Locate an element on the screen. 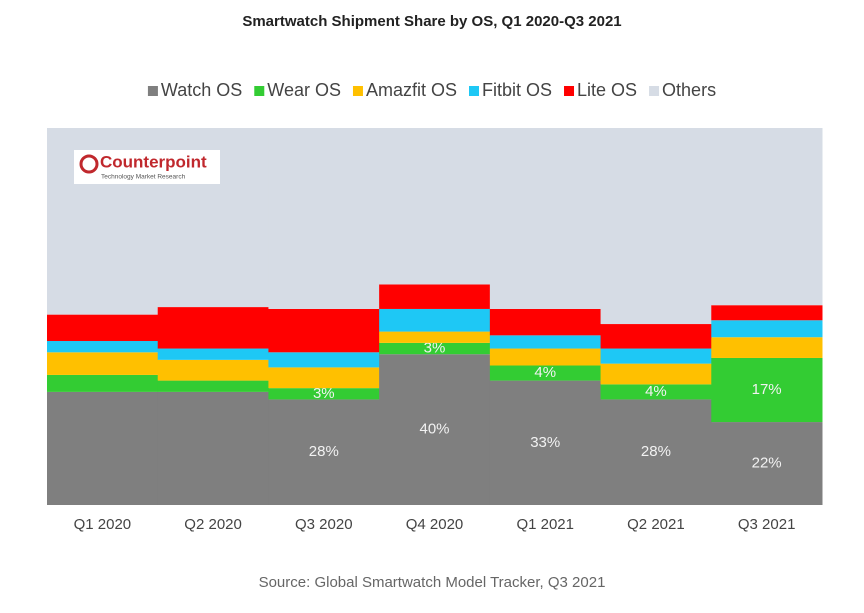  legend-label: Lite OS is located at coordinates (607, 90).